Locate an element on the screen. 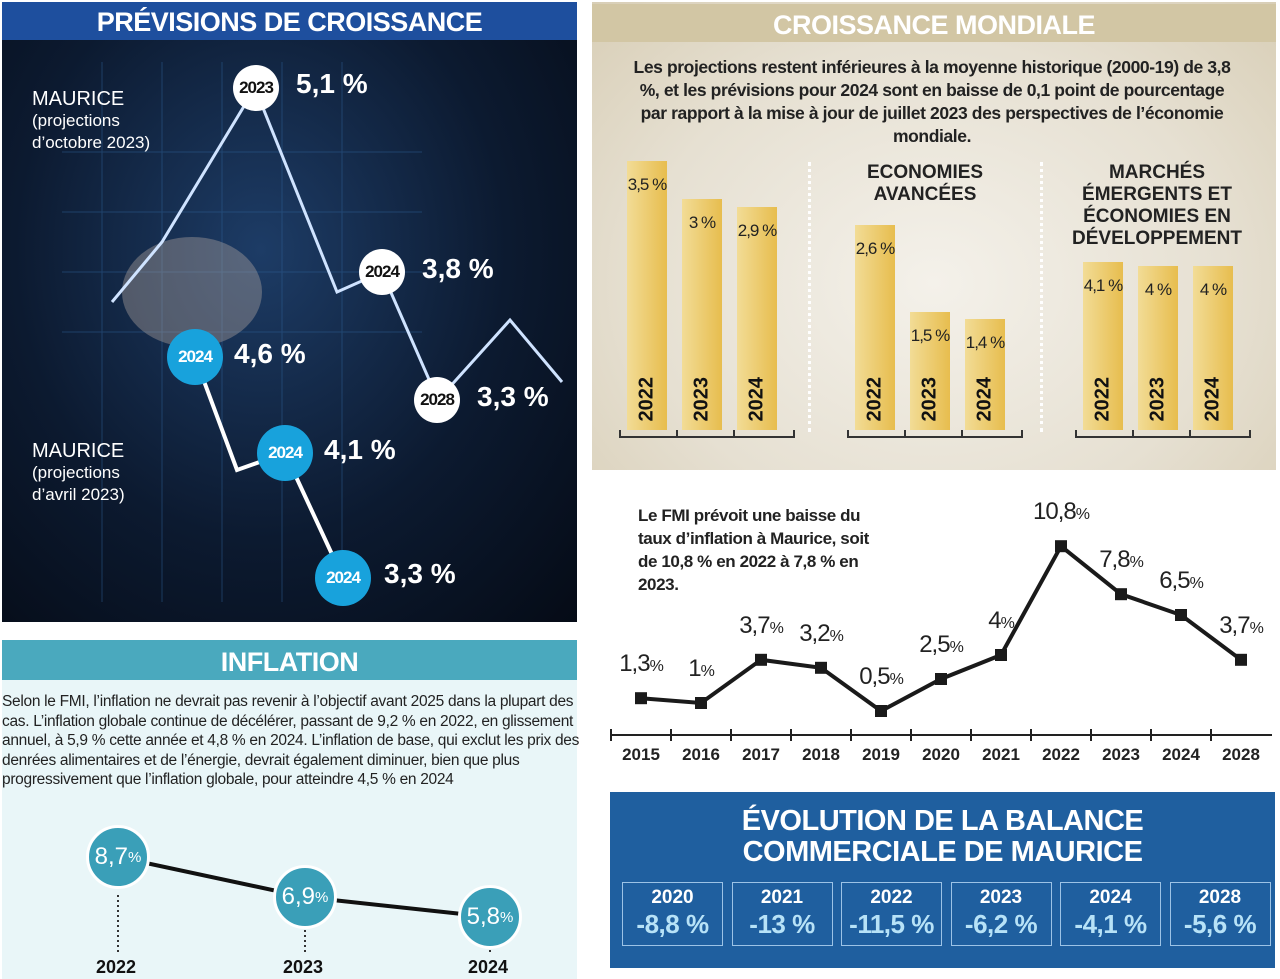  balance-item: 2024 -4,1 % is located at coordinates (1110, 914).